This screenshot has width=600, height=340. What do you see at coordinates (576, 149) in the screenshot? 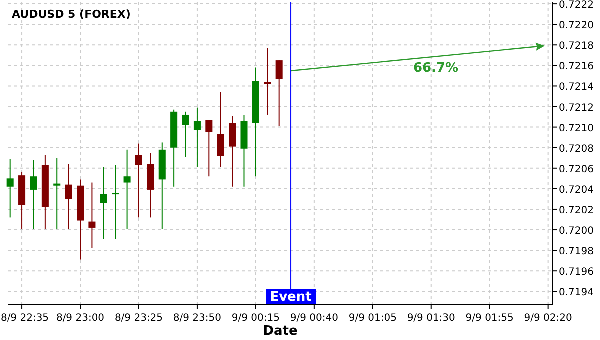
I see `y-tick-label: 0.7208` at bounding box center [576, 149].